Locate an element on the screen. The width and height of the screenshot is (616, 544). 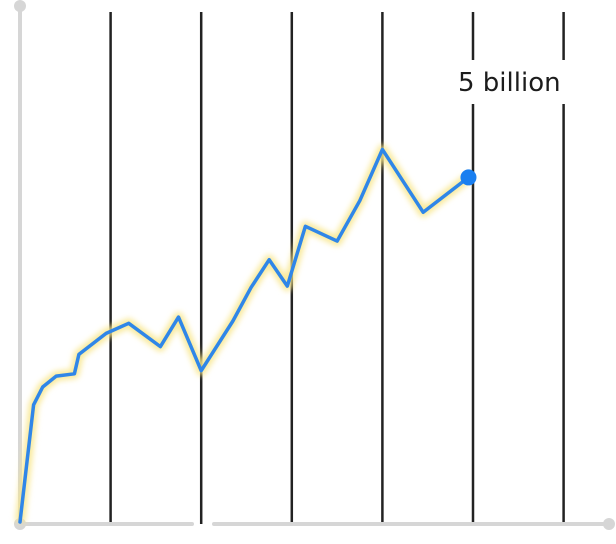
x-axis-end-cap is located at coordinates (609, 524).